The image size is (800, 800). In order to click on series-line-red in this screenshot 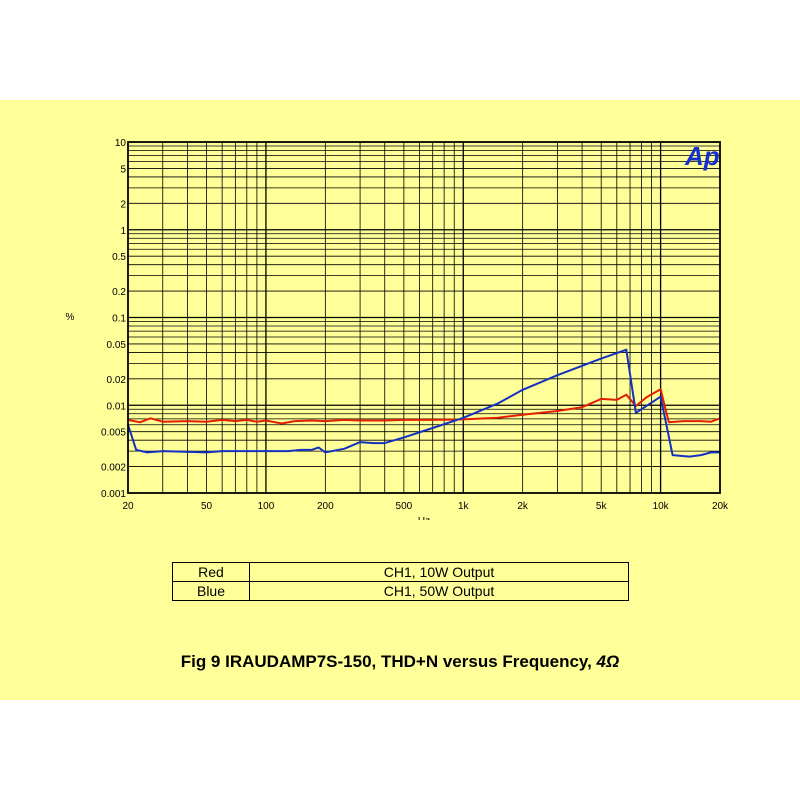, I will do `click(424, 406)`.